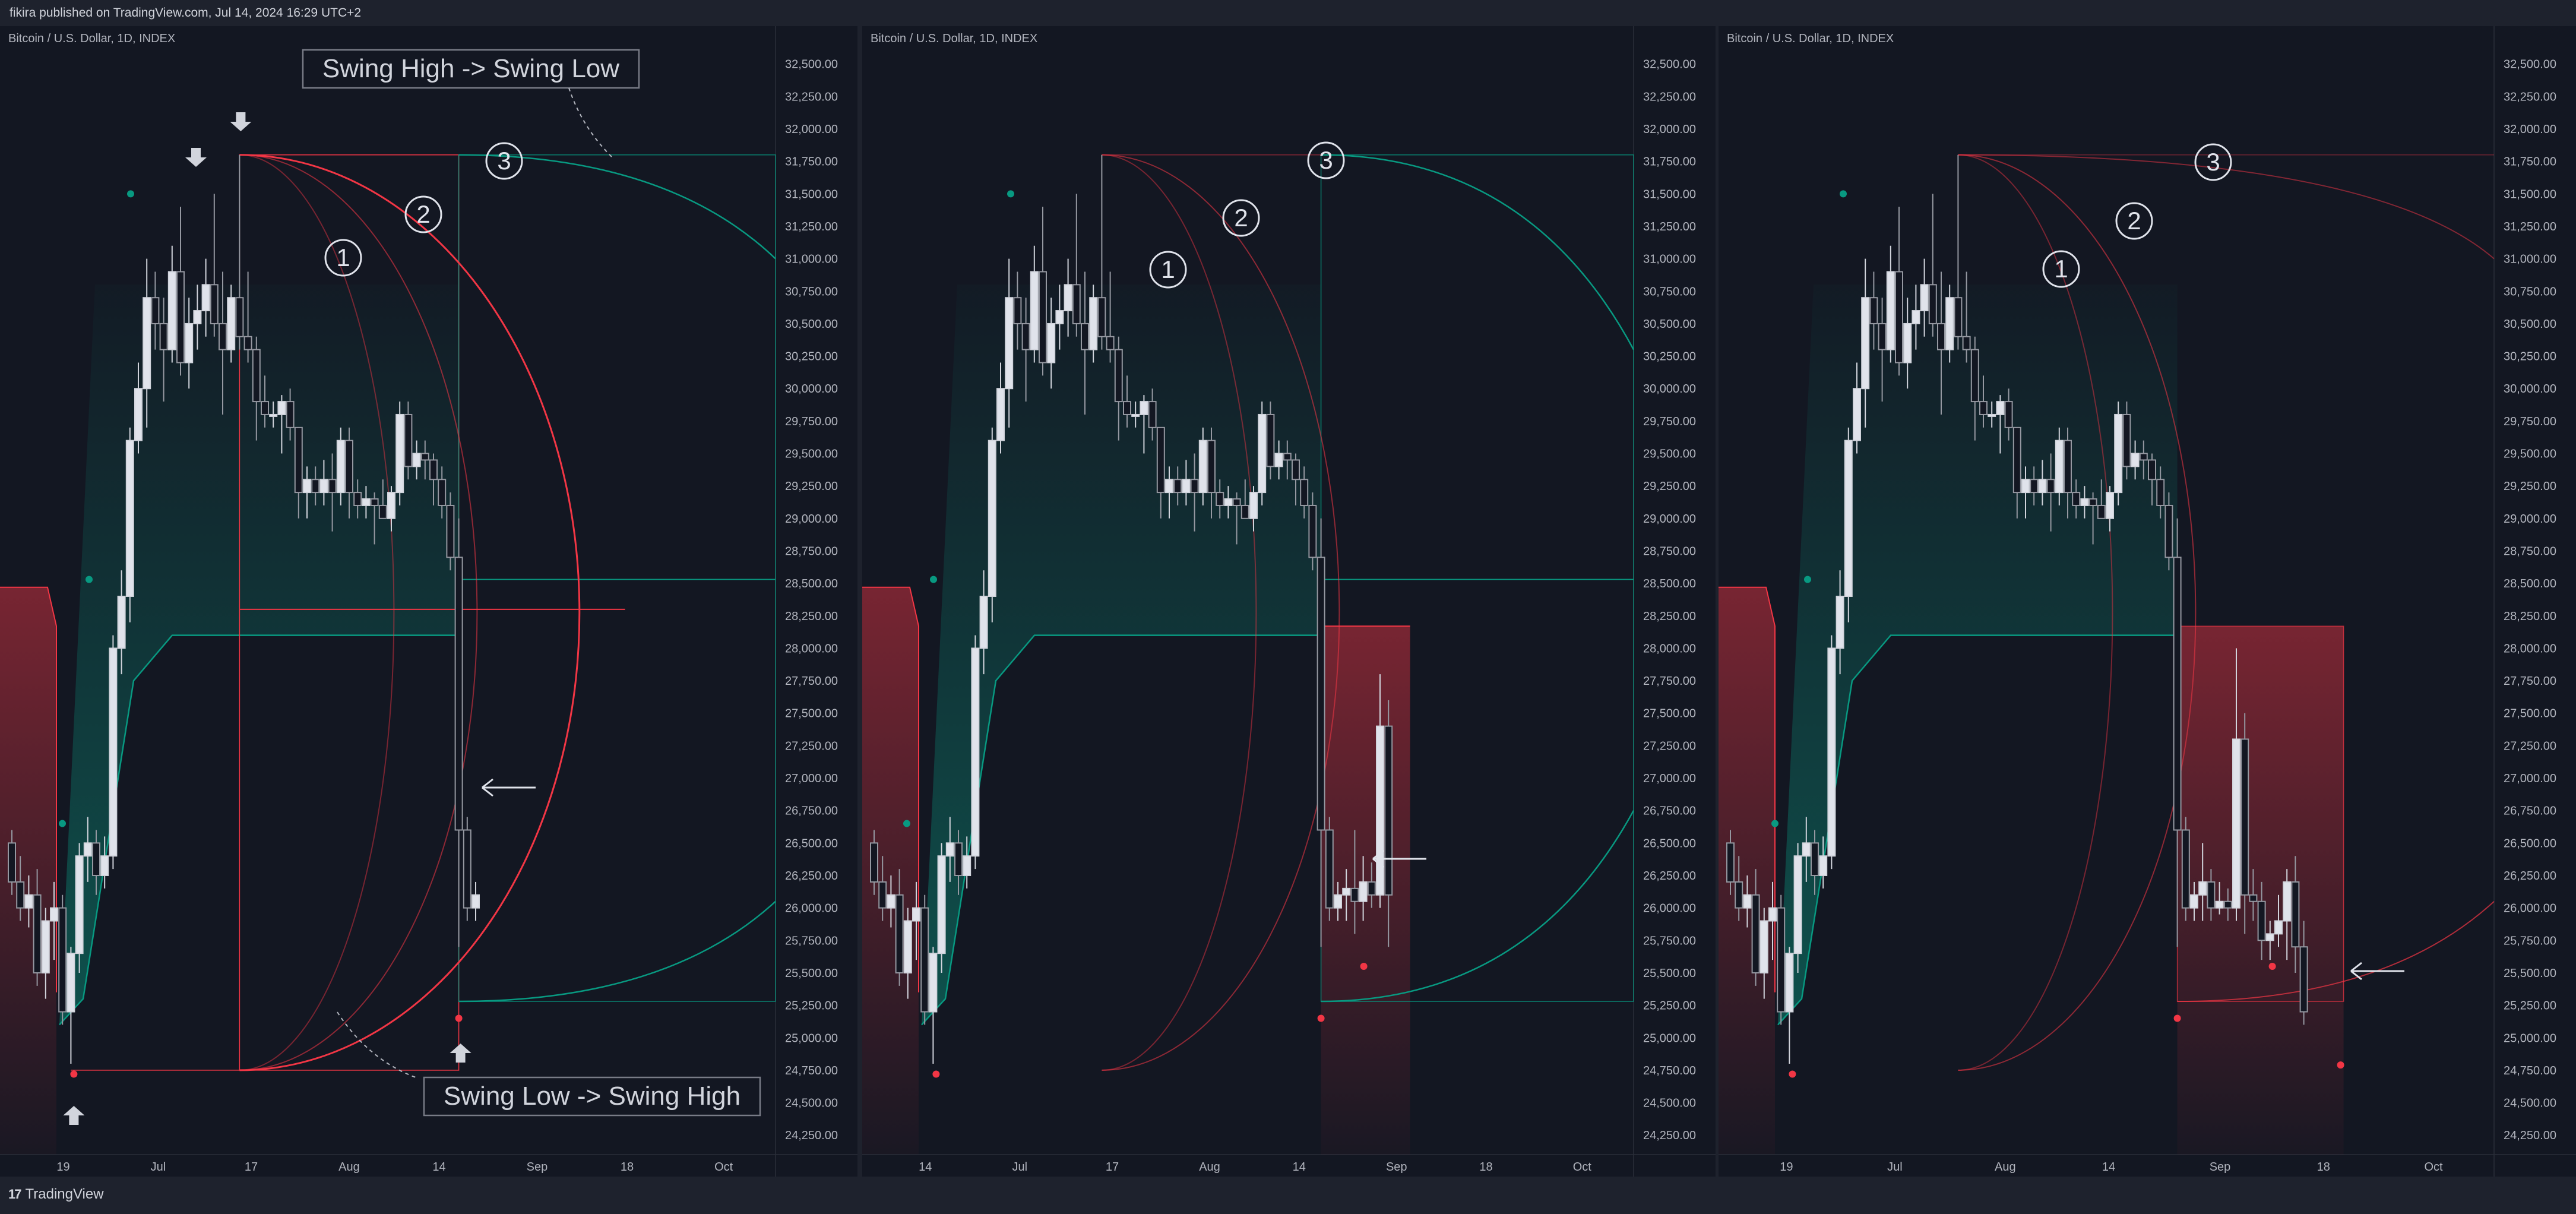 Image resolution: width=2576 pixels, height=1214 pixels. What do you see at coordinates (2530, 64) in the screenshot?
I see `price-tick-label: 32,500.00` at bounding box center [2530, 64].